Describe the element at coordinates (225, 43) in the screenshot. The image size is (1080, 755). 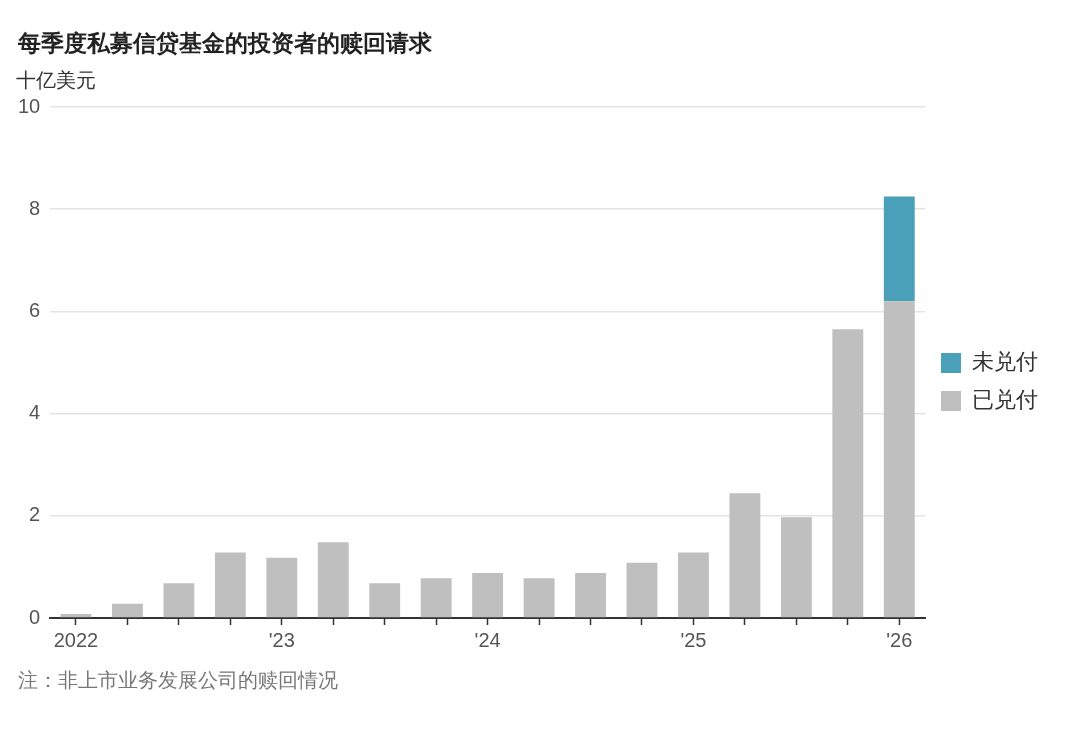
I see `chart-title: 每季度私募信贷基金的投资者的赎回请求` at that location.